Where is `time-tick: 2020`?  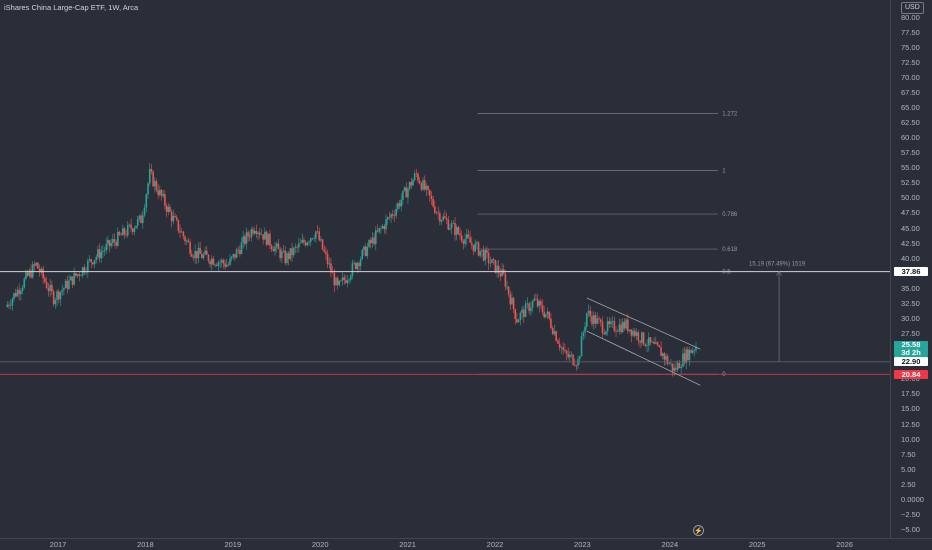 time-tick: 2020 is located at coordinates (320, 544).